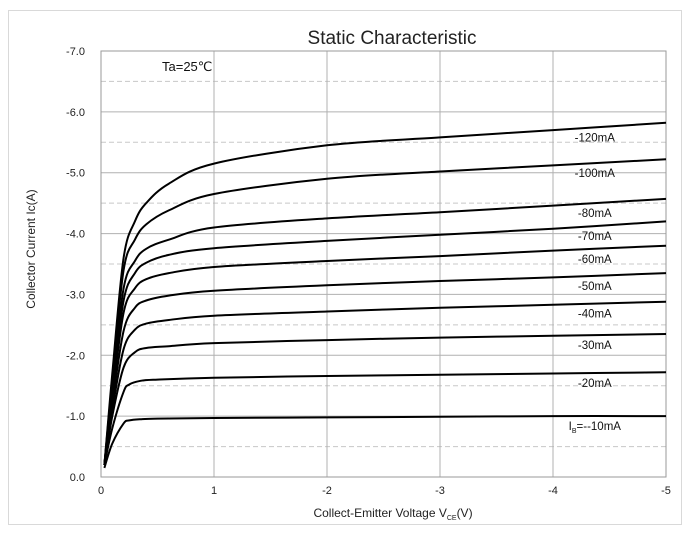 Image resolution: width=690 pixels, height=534 pixels. What do you see at coordinates (595, 174) in the screenshot?
I see `series-label: -100mA` at bounding box center [595, 174].